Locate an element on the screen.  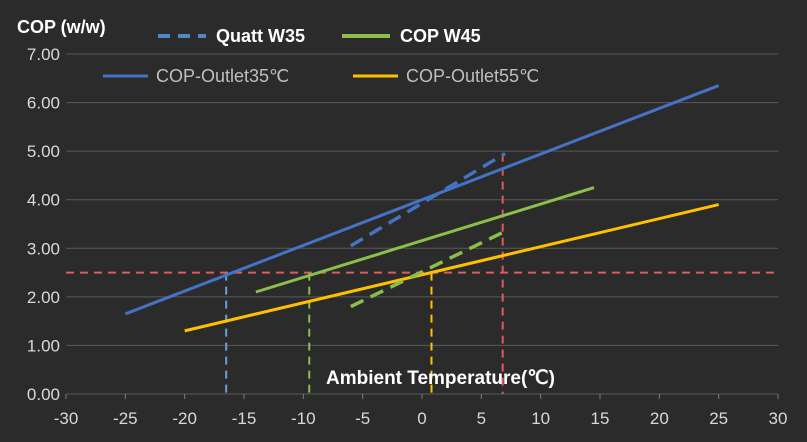
legend-label-cop-w45: COP W45 is located at coordinates (440, 36).